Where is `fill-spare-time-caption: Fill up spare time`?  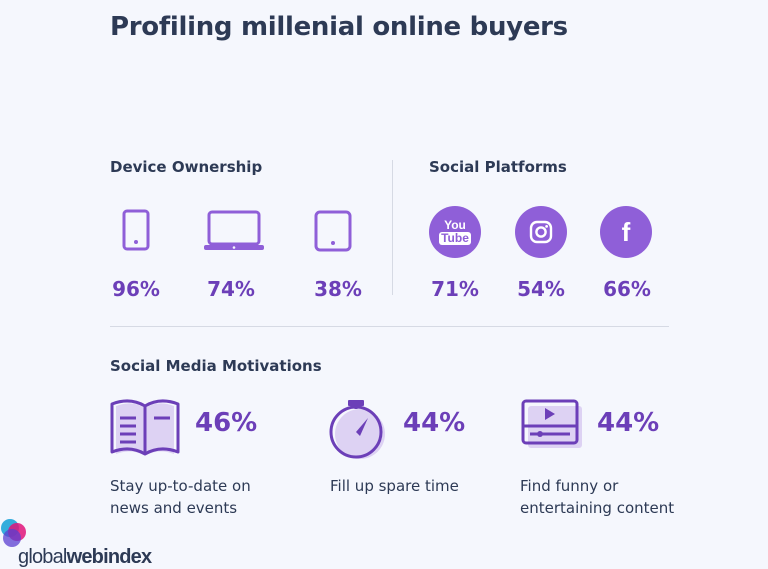
fill-spare-time-caption: Fill up spare time is located at coordinates (394, 486).